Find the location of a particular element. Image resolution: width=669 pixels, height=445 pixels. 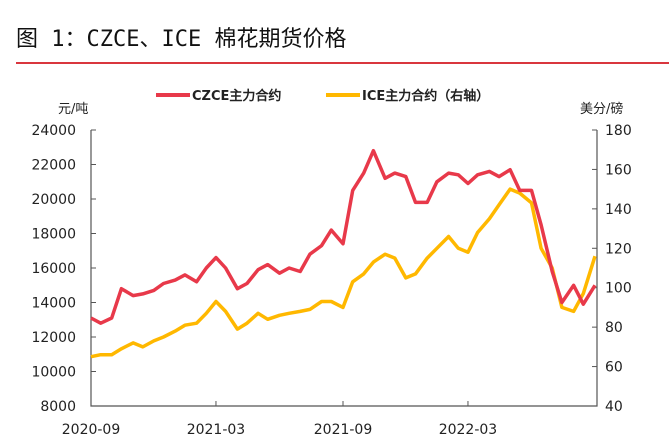

x-tick-label: 2021-09 is located at coordinates (343, 430).